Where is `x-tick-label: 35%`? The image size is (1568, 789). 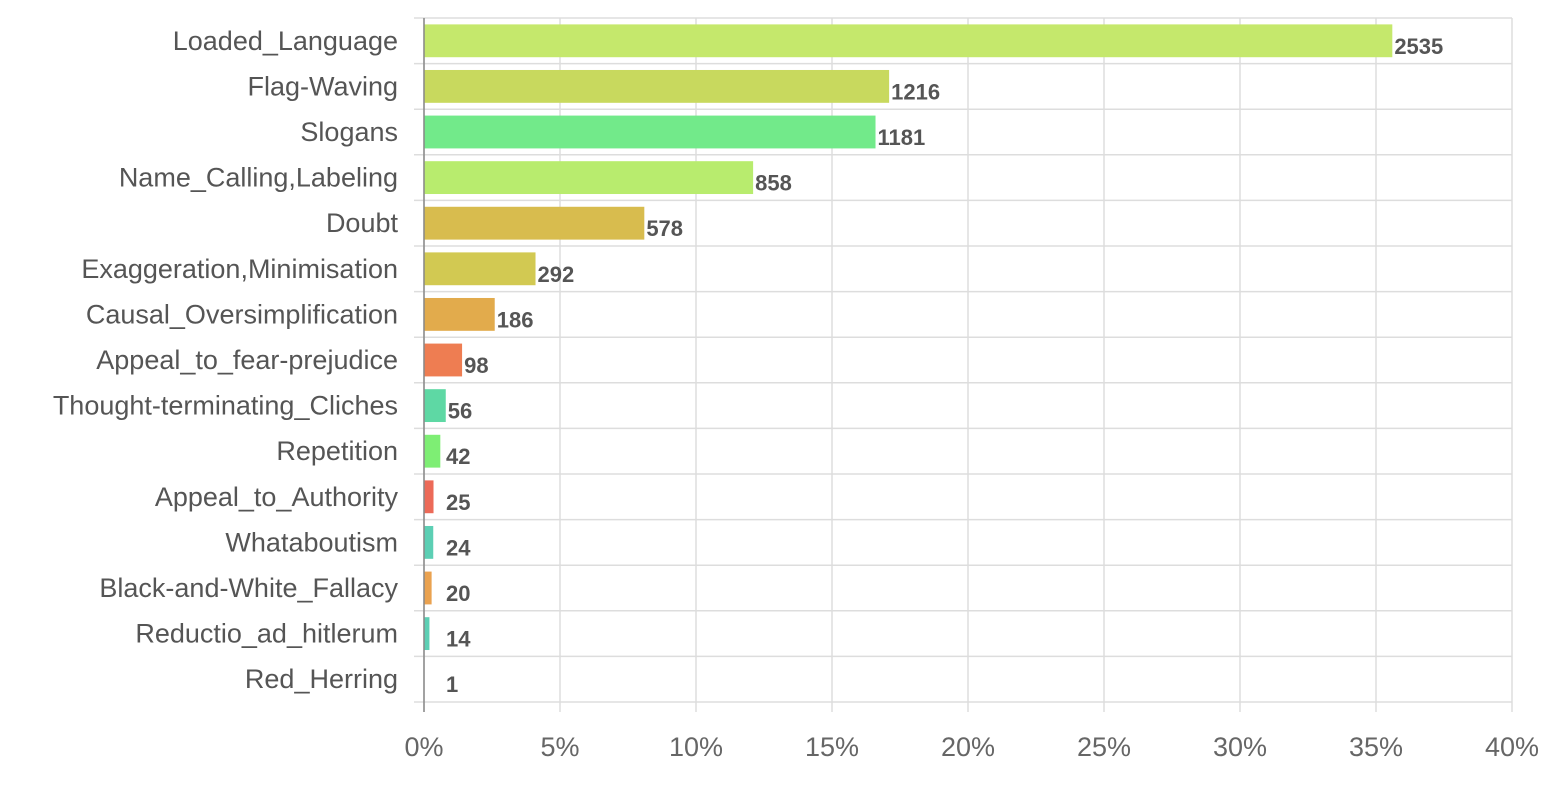
x-tick-label: 35% is located at coordinates (1376, 747).